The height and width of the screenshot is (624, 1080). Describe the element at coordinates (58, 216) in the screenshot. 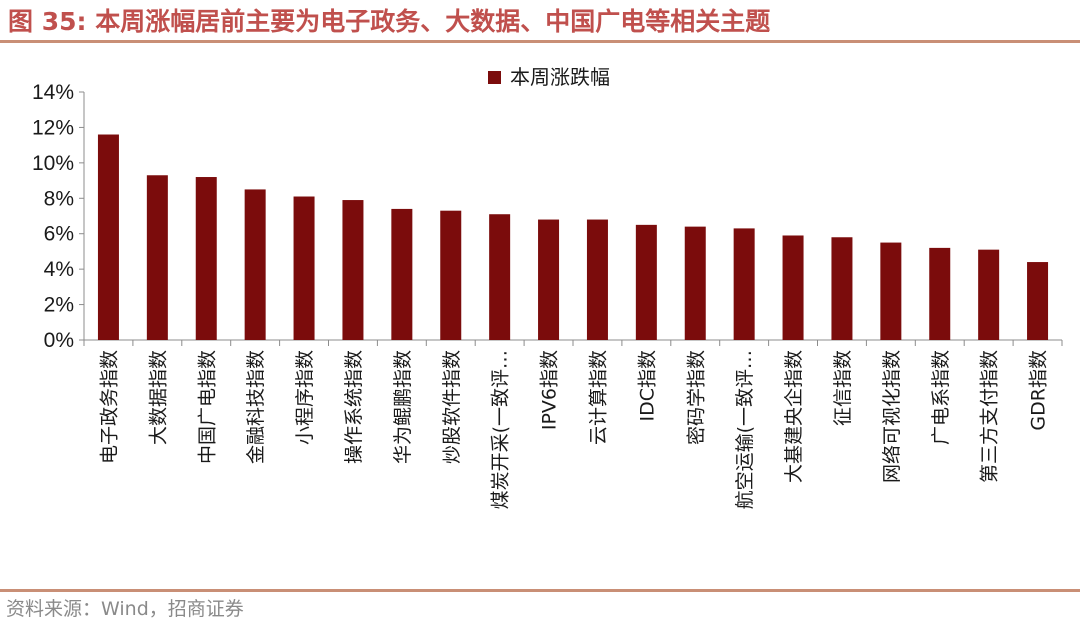

I see `y-axis: 0% 2% 4% 6% 8% 10% 12% 14%` at that location.